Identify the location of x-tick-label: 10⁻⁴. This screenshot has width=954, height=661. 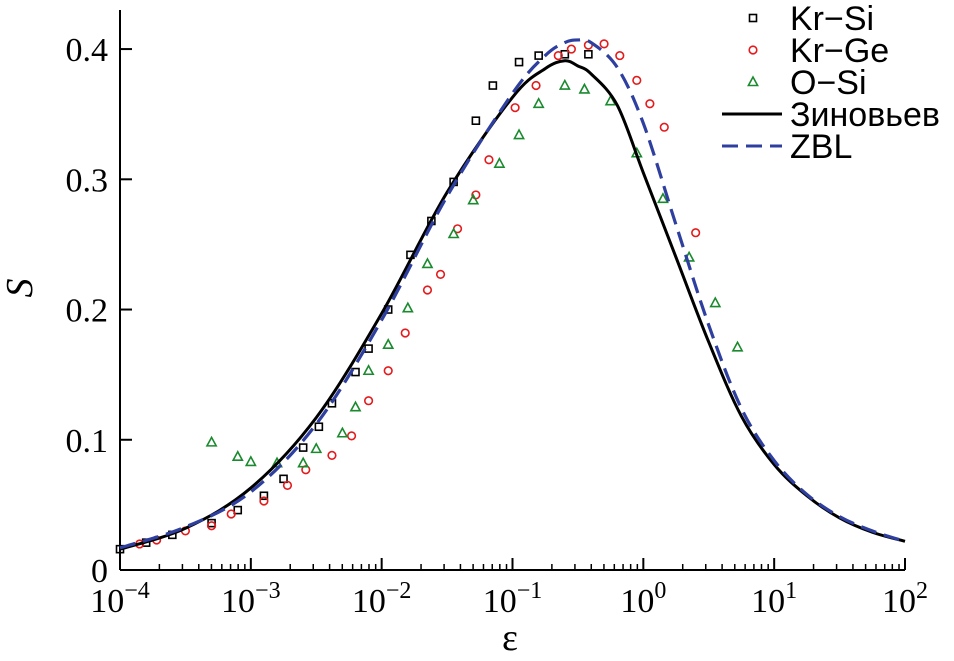
(120, 599).